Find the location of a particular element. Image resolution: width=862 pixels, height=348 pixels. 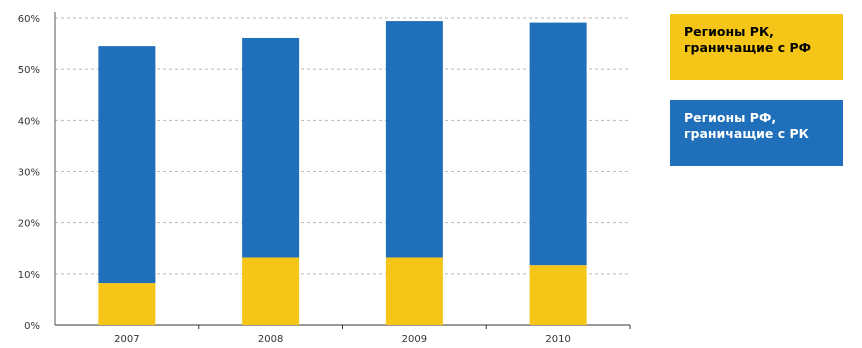

legend-item-kz-regions: Регионы РК, граничащие с РФ is located at coordinates (756, 47).